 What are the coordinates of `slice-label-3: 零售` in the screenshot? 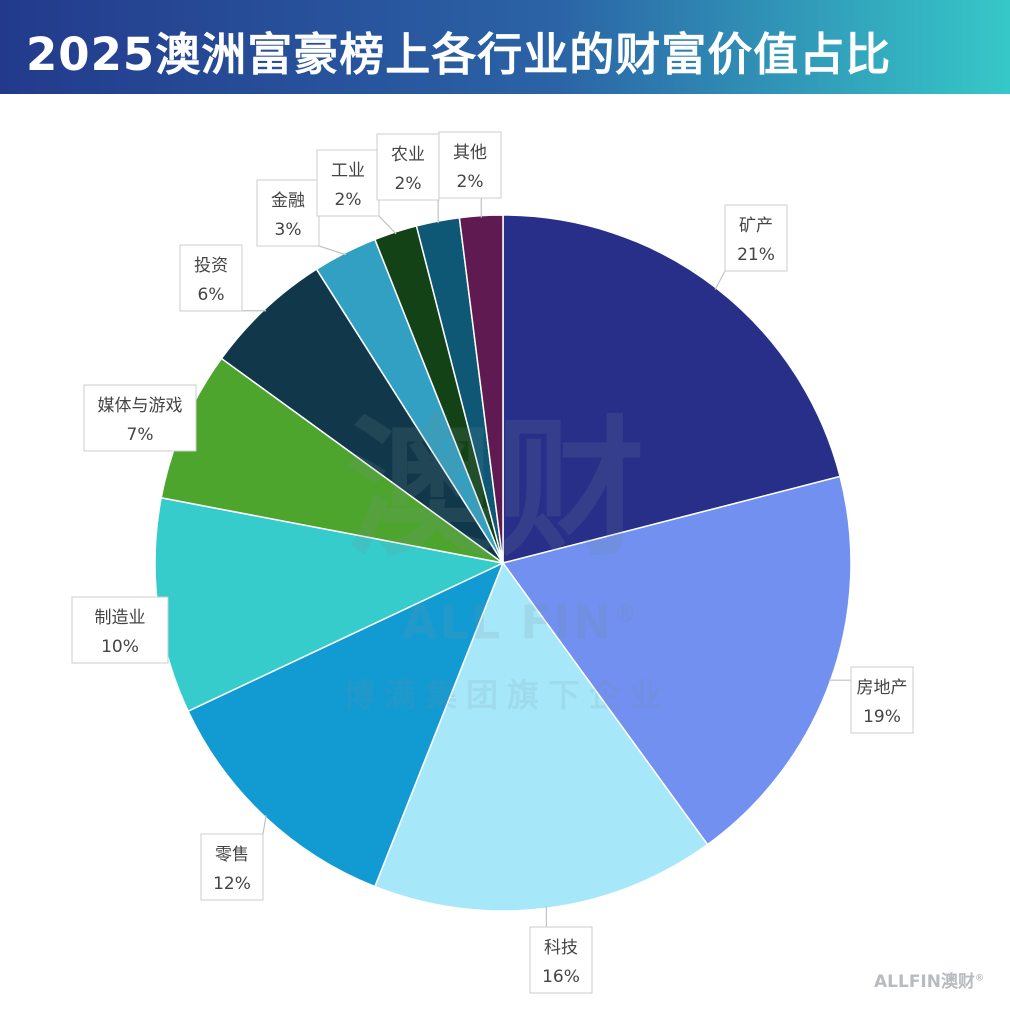 It's located at (232, 855).